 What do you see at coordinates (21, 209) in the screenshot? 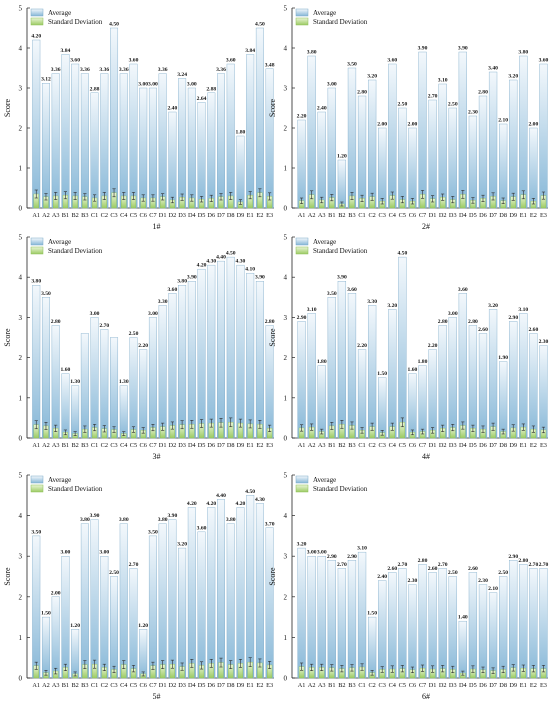
I see `y-tick-label: 0` at bounding box center [21, 209].